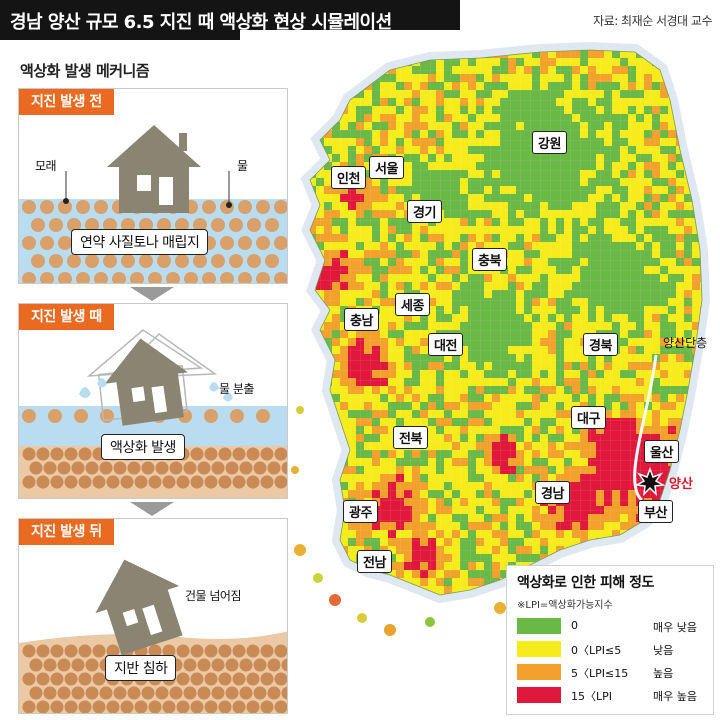 This screenshot has height=720, width=720. What do you see at coordinates (143, 447) in the screenshot?
I see `liquefaction-label: 액상화 발생` at bounding box center [143, 447].